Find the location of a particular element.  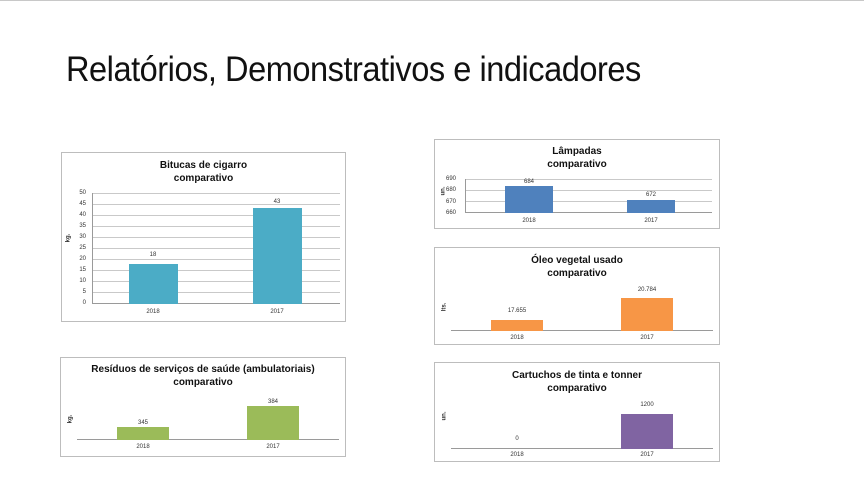

slide-title: Relatórios, Demonstrativos e indicadores is located at coordinates (353, 69).